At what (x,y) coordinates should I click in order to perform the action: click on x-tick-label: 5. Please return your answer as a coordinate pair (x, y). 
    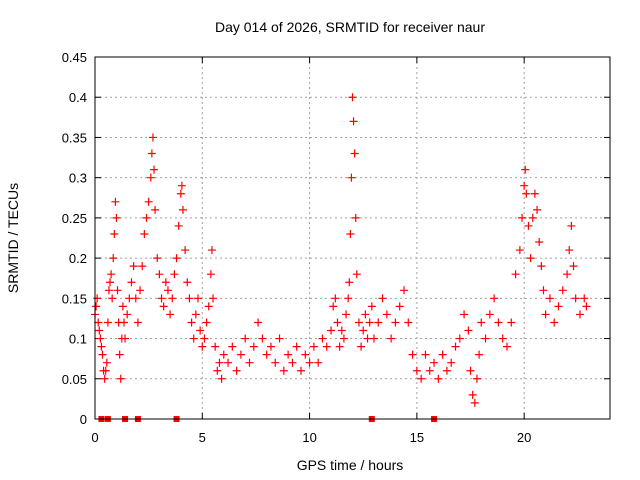
    Looking at the image, I should click on (202, 437).